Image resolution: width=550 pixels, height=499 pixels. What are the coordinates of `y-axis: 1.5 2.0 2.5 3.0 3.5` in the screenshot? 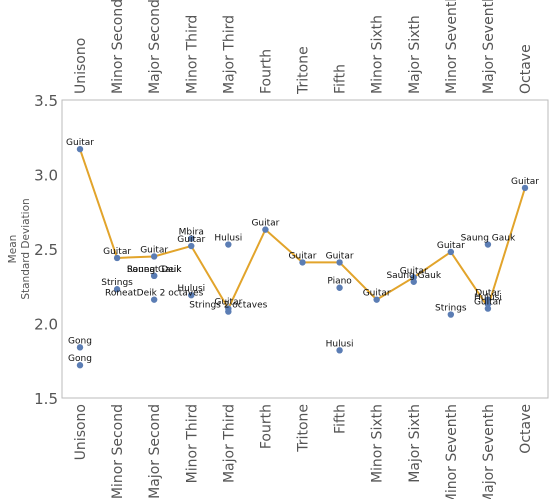 It's located at (46, 250).